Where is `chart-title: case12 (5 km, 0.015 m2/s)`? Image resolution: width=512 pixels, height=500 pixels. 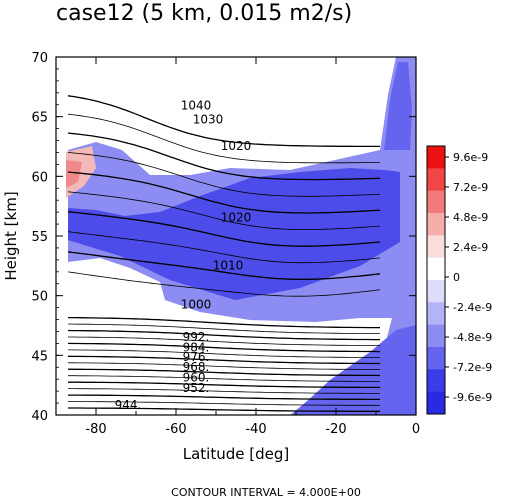
chart-title: case12 (5 km, 0.015 m2/s) is located at coordinates (204, 13).